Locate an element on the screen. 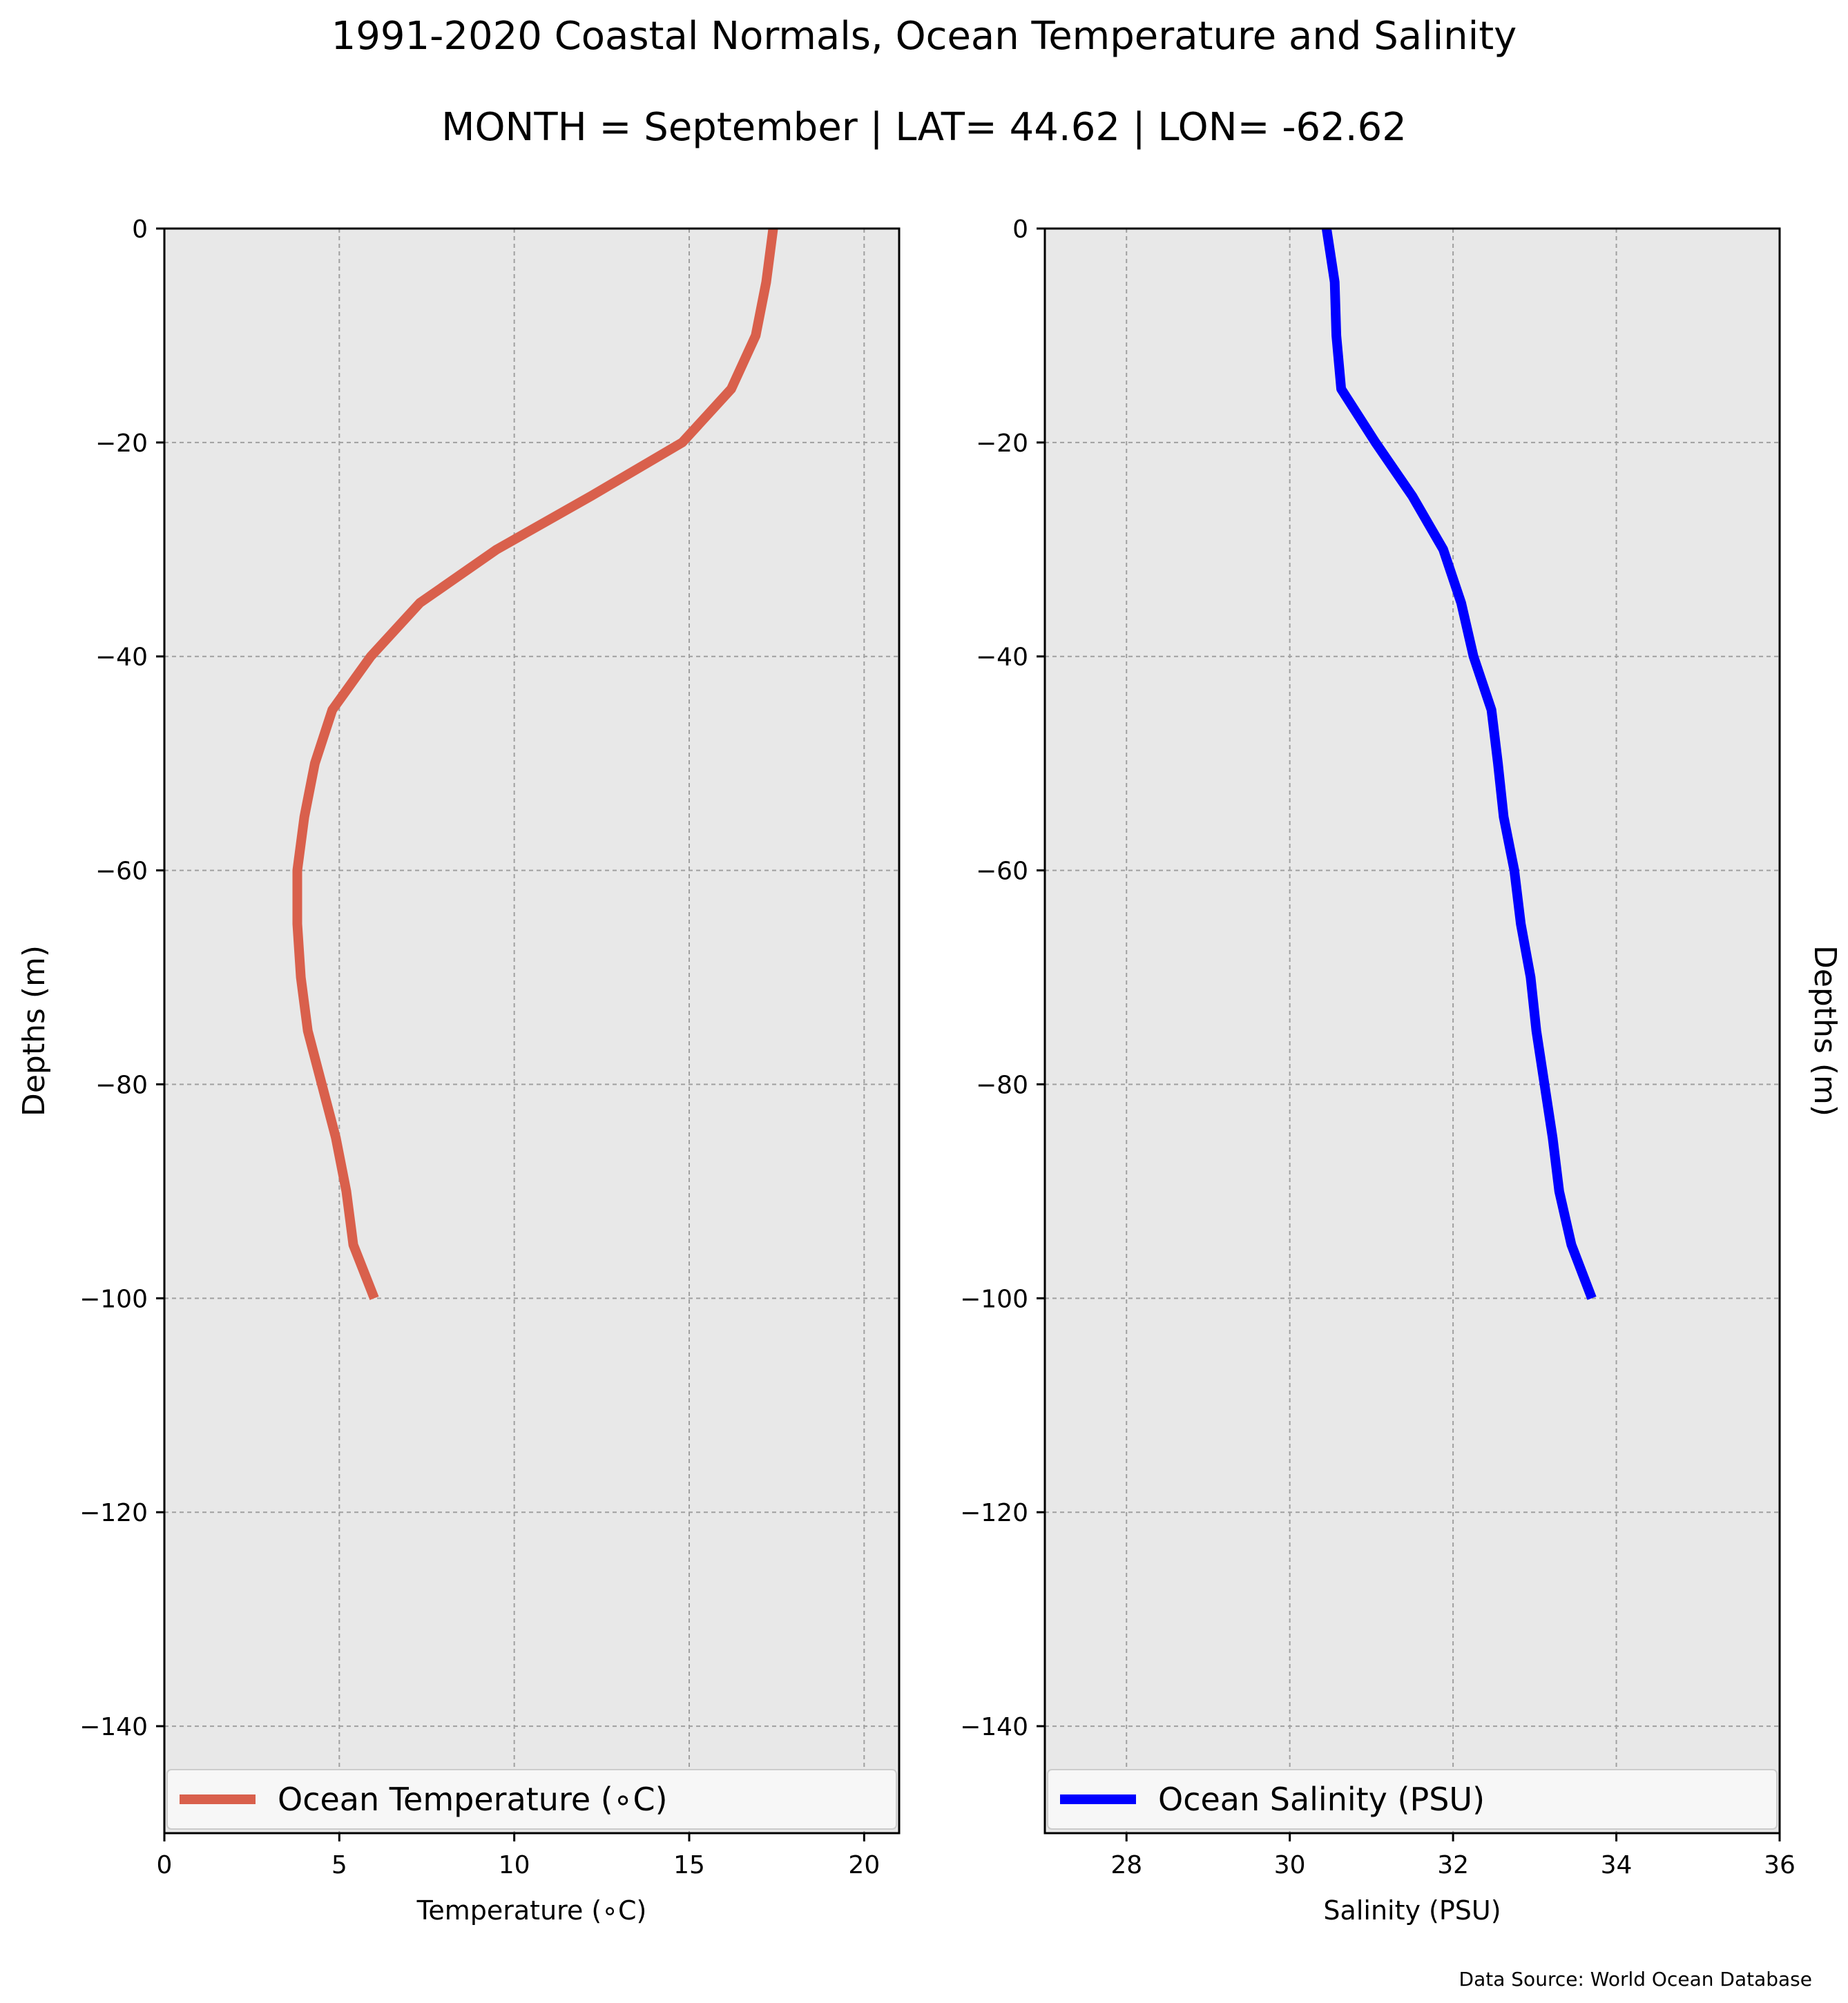 Image resolution: width=1848 pixels, height=2003 pixels. x-axis-label: Salinity (PSU) is located at coordinates (1412, 1911).